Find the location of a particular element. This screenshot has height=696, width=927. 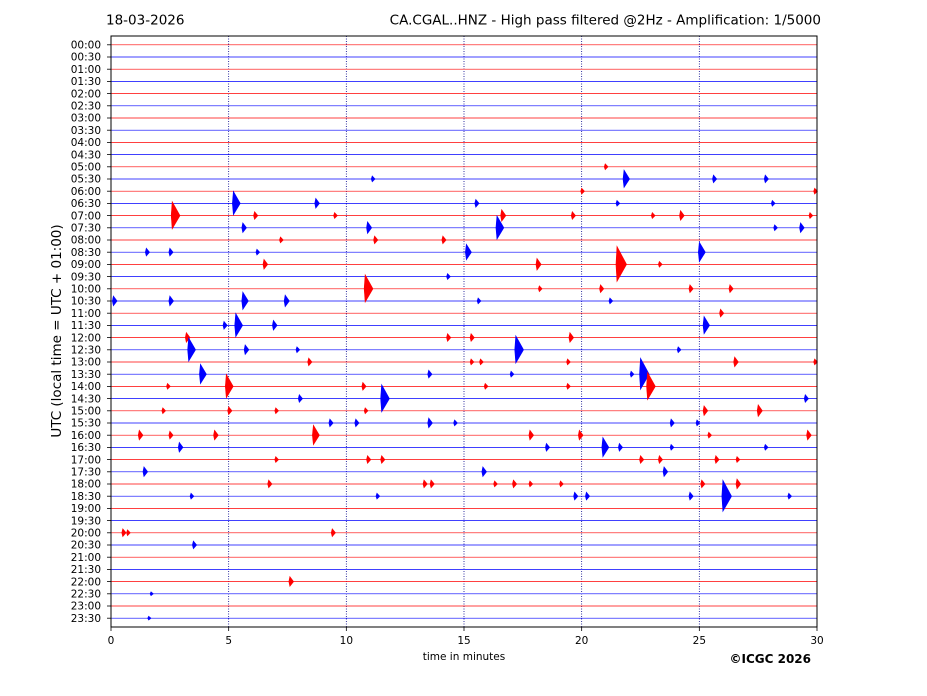

row-label: 06:30 is located at coordinates (86, 204).